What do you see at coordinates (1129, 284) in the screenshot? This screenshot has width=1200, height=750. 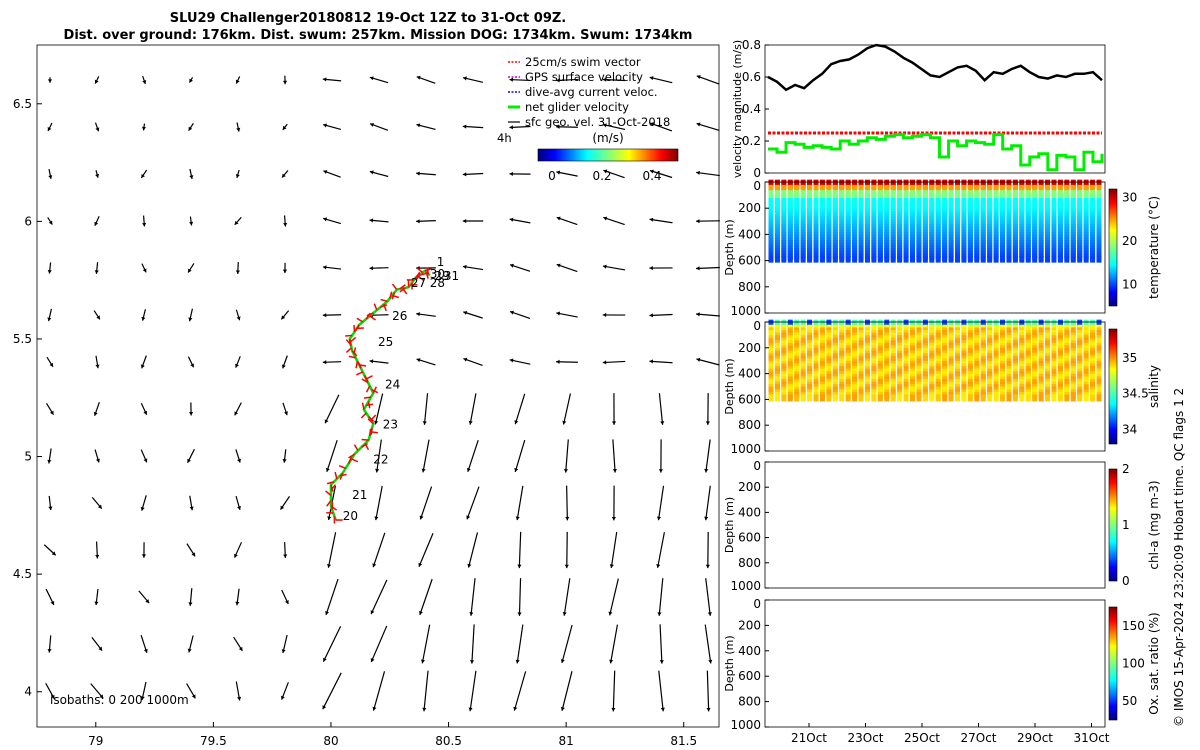 I see `colorbar-tick-label: 10` at bounding box center [1129, 284].